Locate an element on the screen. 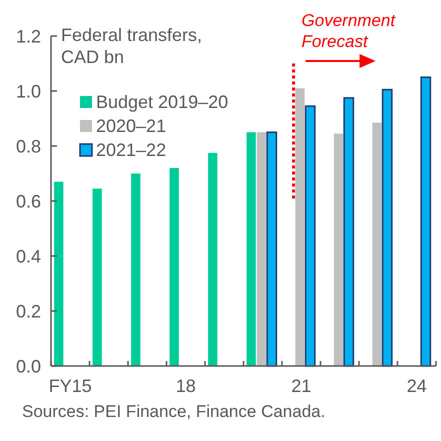  x-tick-label: 24 is located at coordinates (416, 386).